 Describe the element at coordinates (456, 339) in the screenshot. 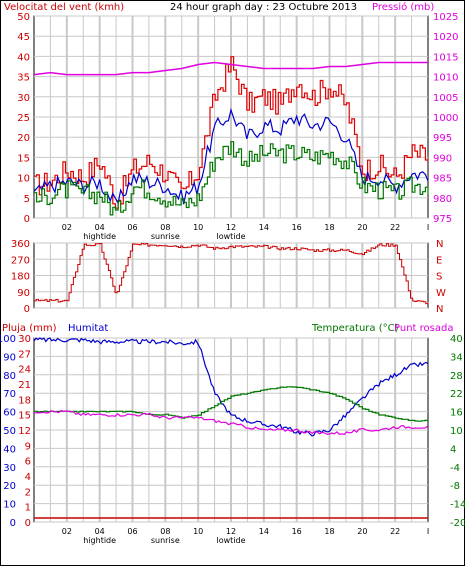

I see `temperature-y-tick-label: 40` at that location.